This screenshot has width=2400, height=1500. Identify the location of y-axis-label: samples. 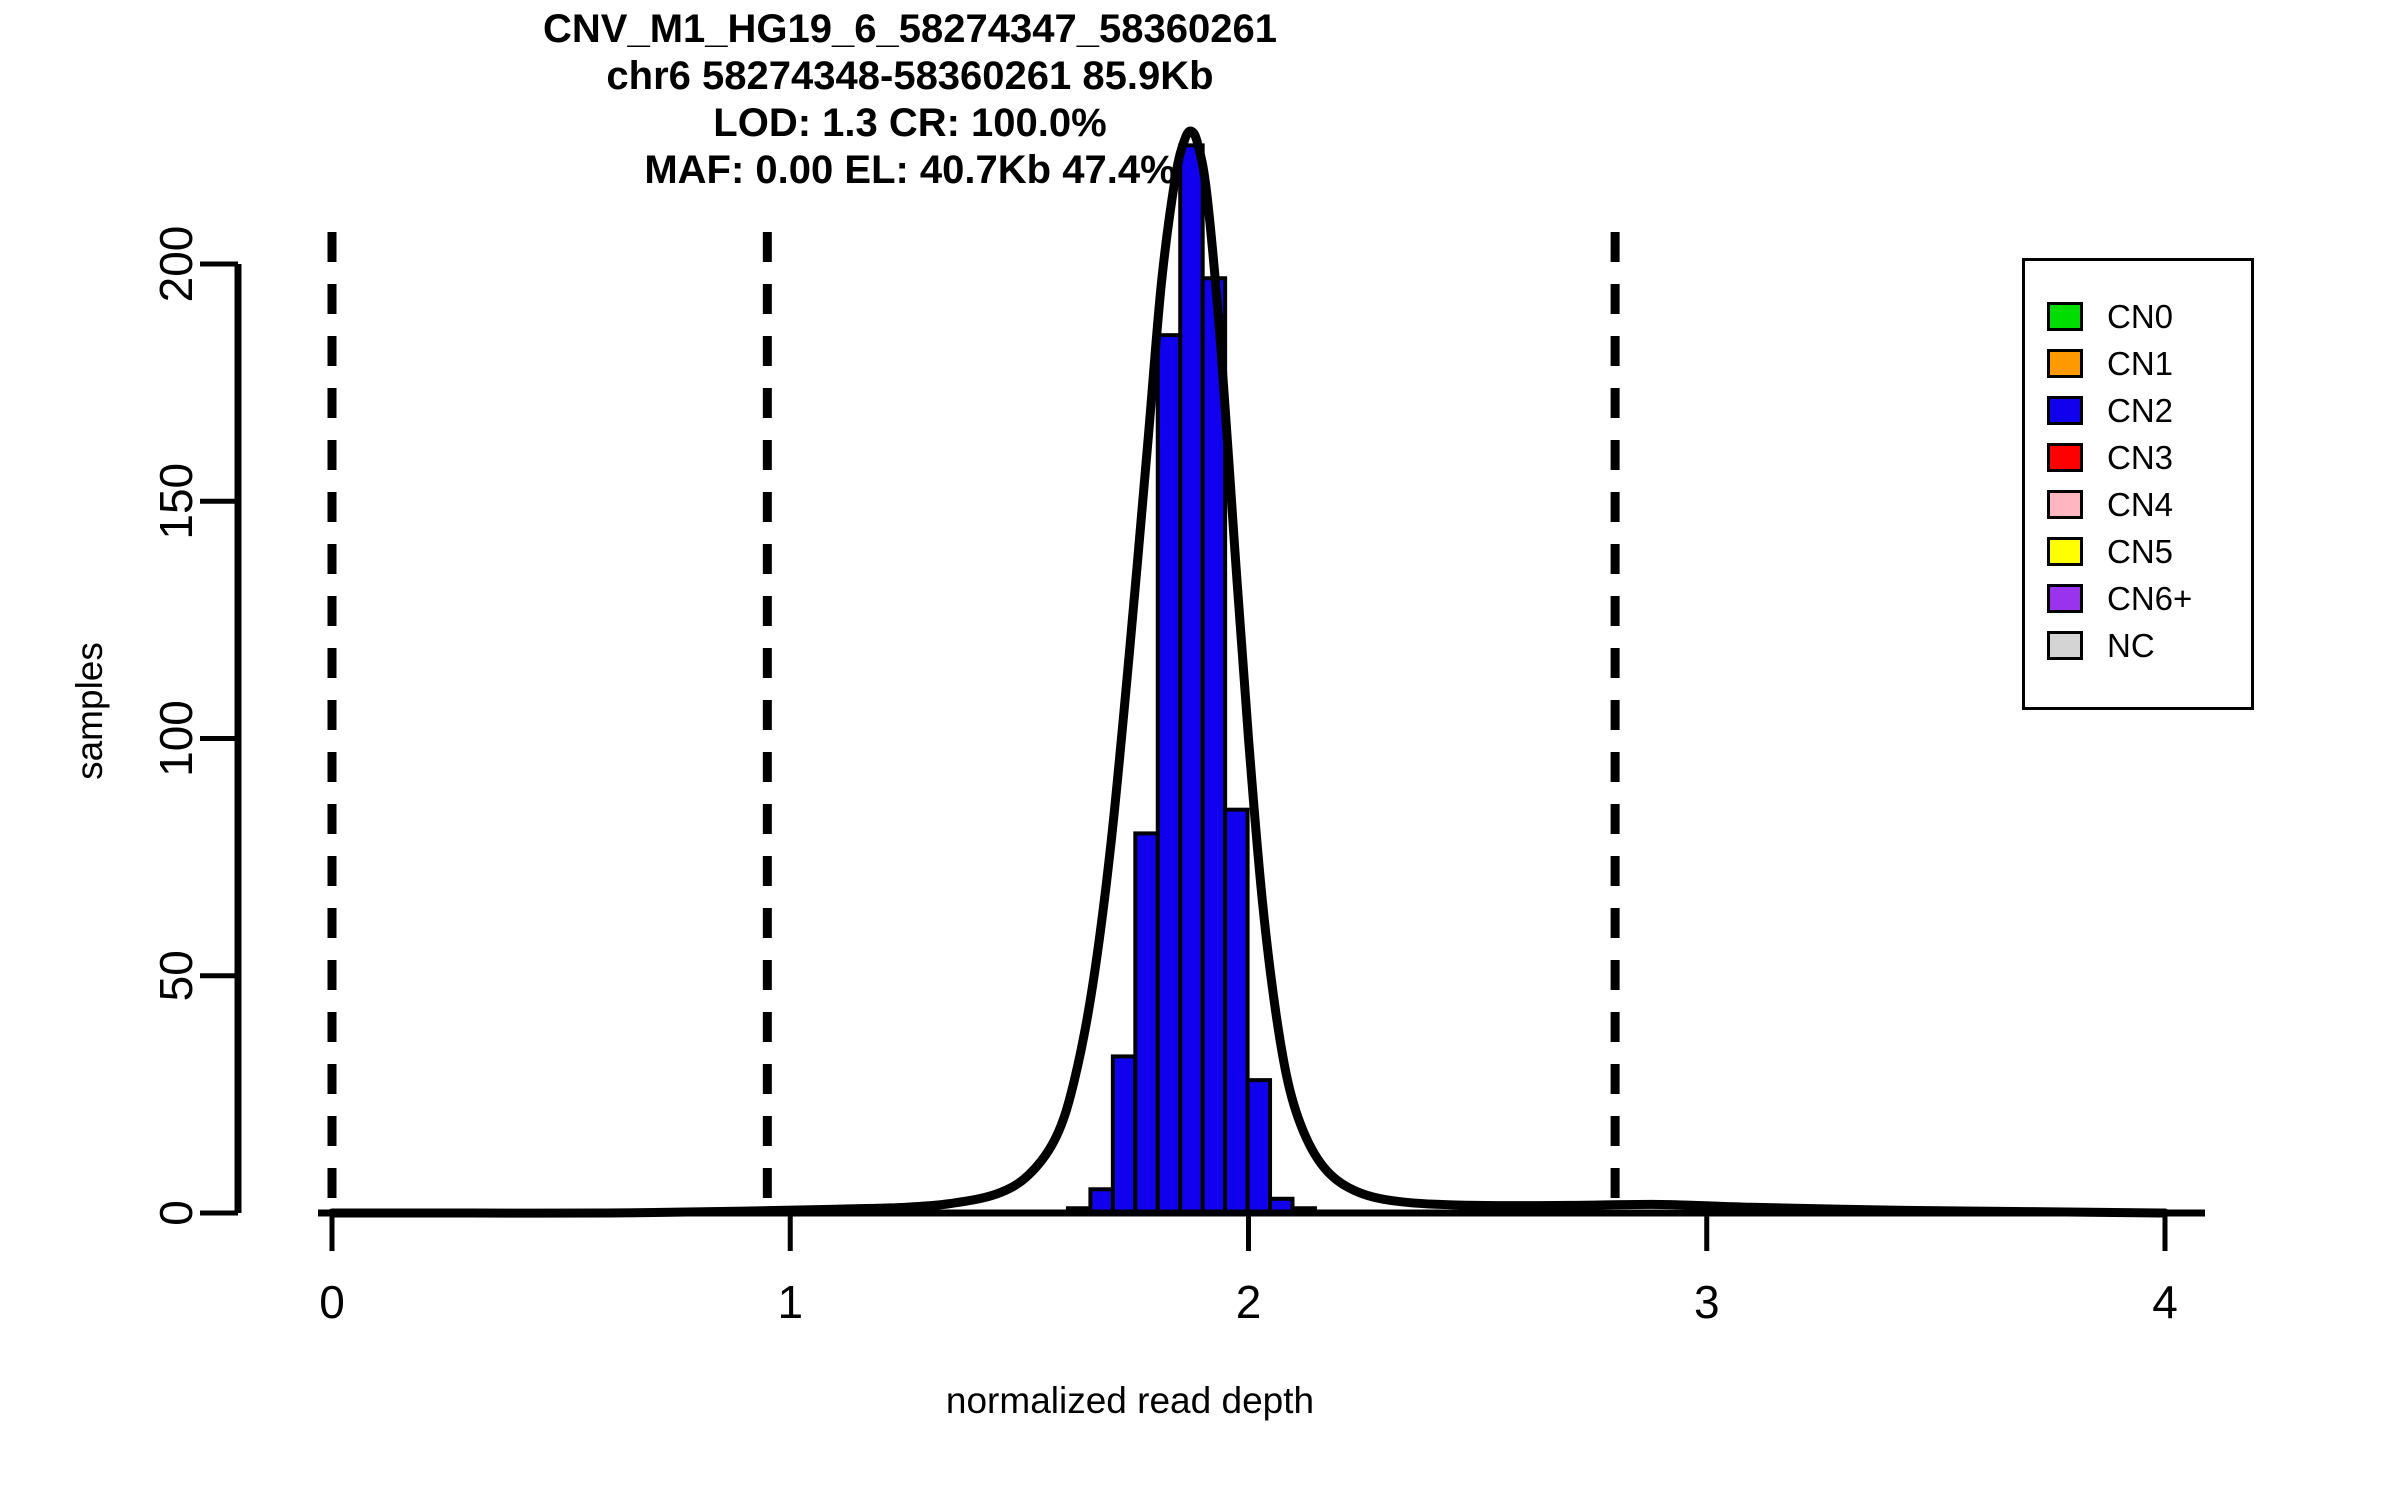
(89, 711).